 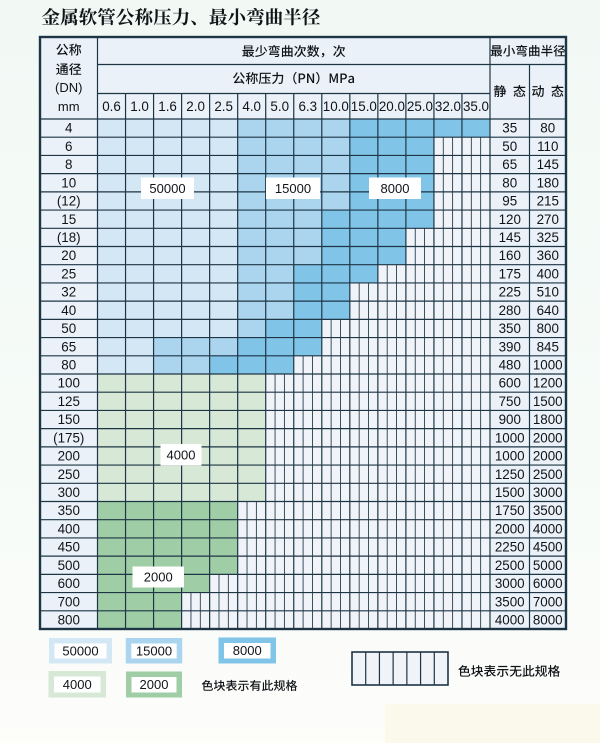 What do you see at coordinates (510, 474) in the screenshot?
I see `svg-text: 1250` at bounding box center [510, 474].